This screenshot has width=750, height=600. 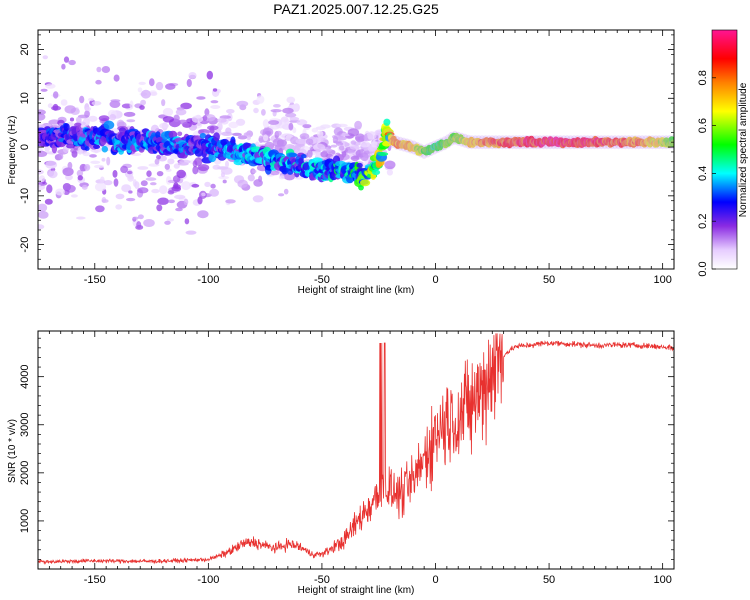 What do you see at coordinates (66, 127) in the screenshot?
I see `spectrogram-ridge-cell` at bounding box center [66, 127].